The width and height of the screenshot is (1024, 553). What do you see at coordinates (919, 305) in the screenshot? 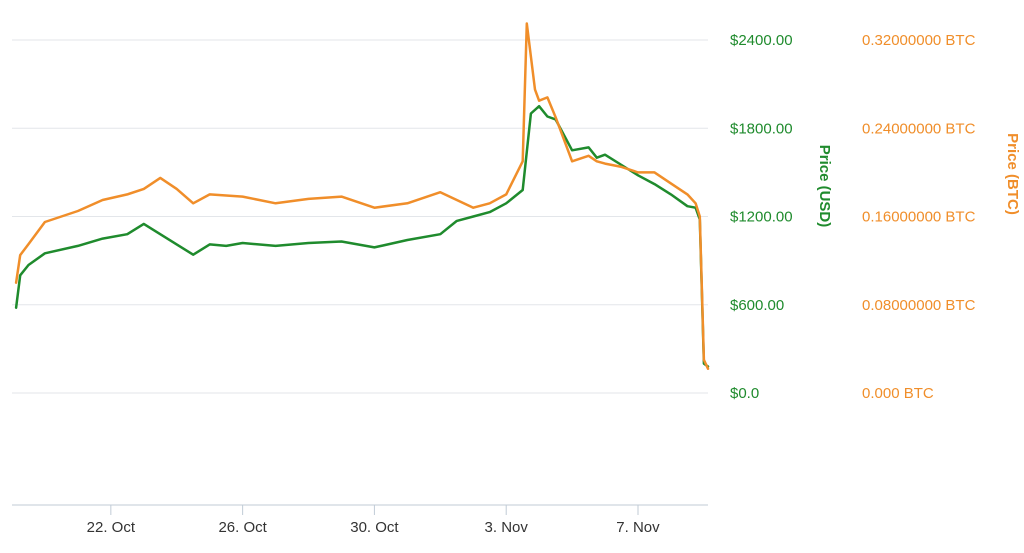
I see `y-tick-label-btc: 0.08000000 BTC` at bounding box center [919, 305].